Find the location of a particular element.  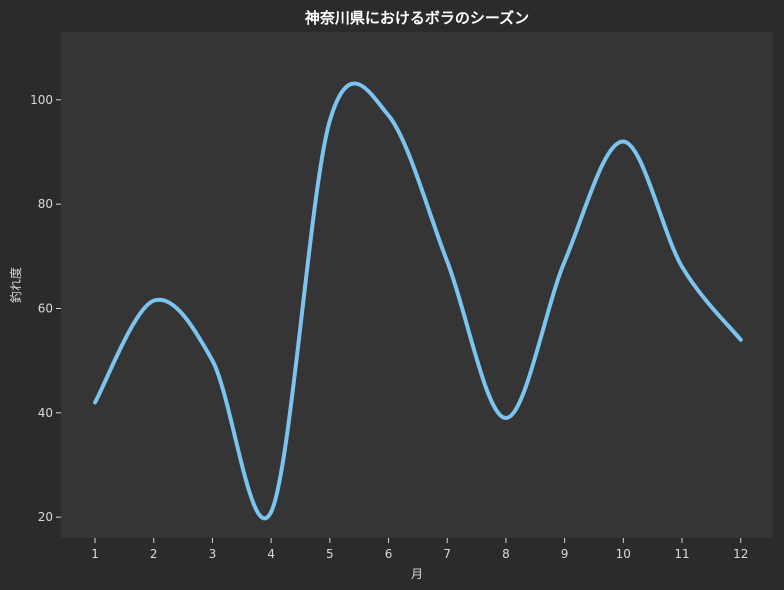

y-tick-label: 40 is located at coordinates (45, 413).